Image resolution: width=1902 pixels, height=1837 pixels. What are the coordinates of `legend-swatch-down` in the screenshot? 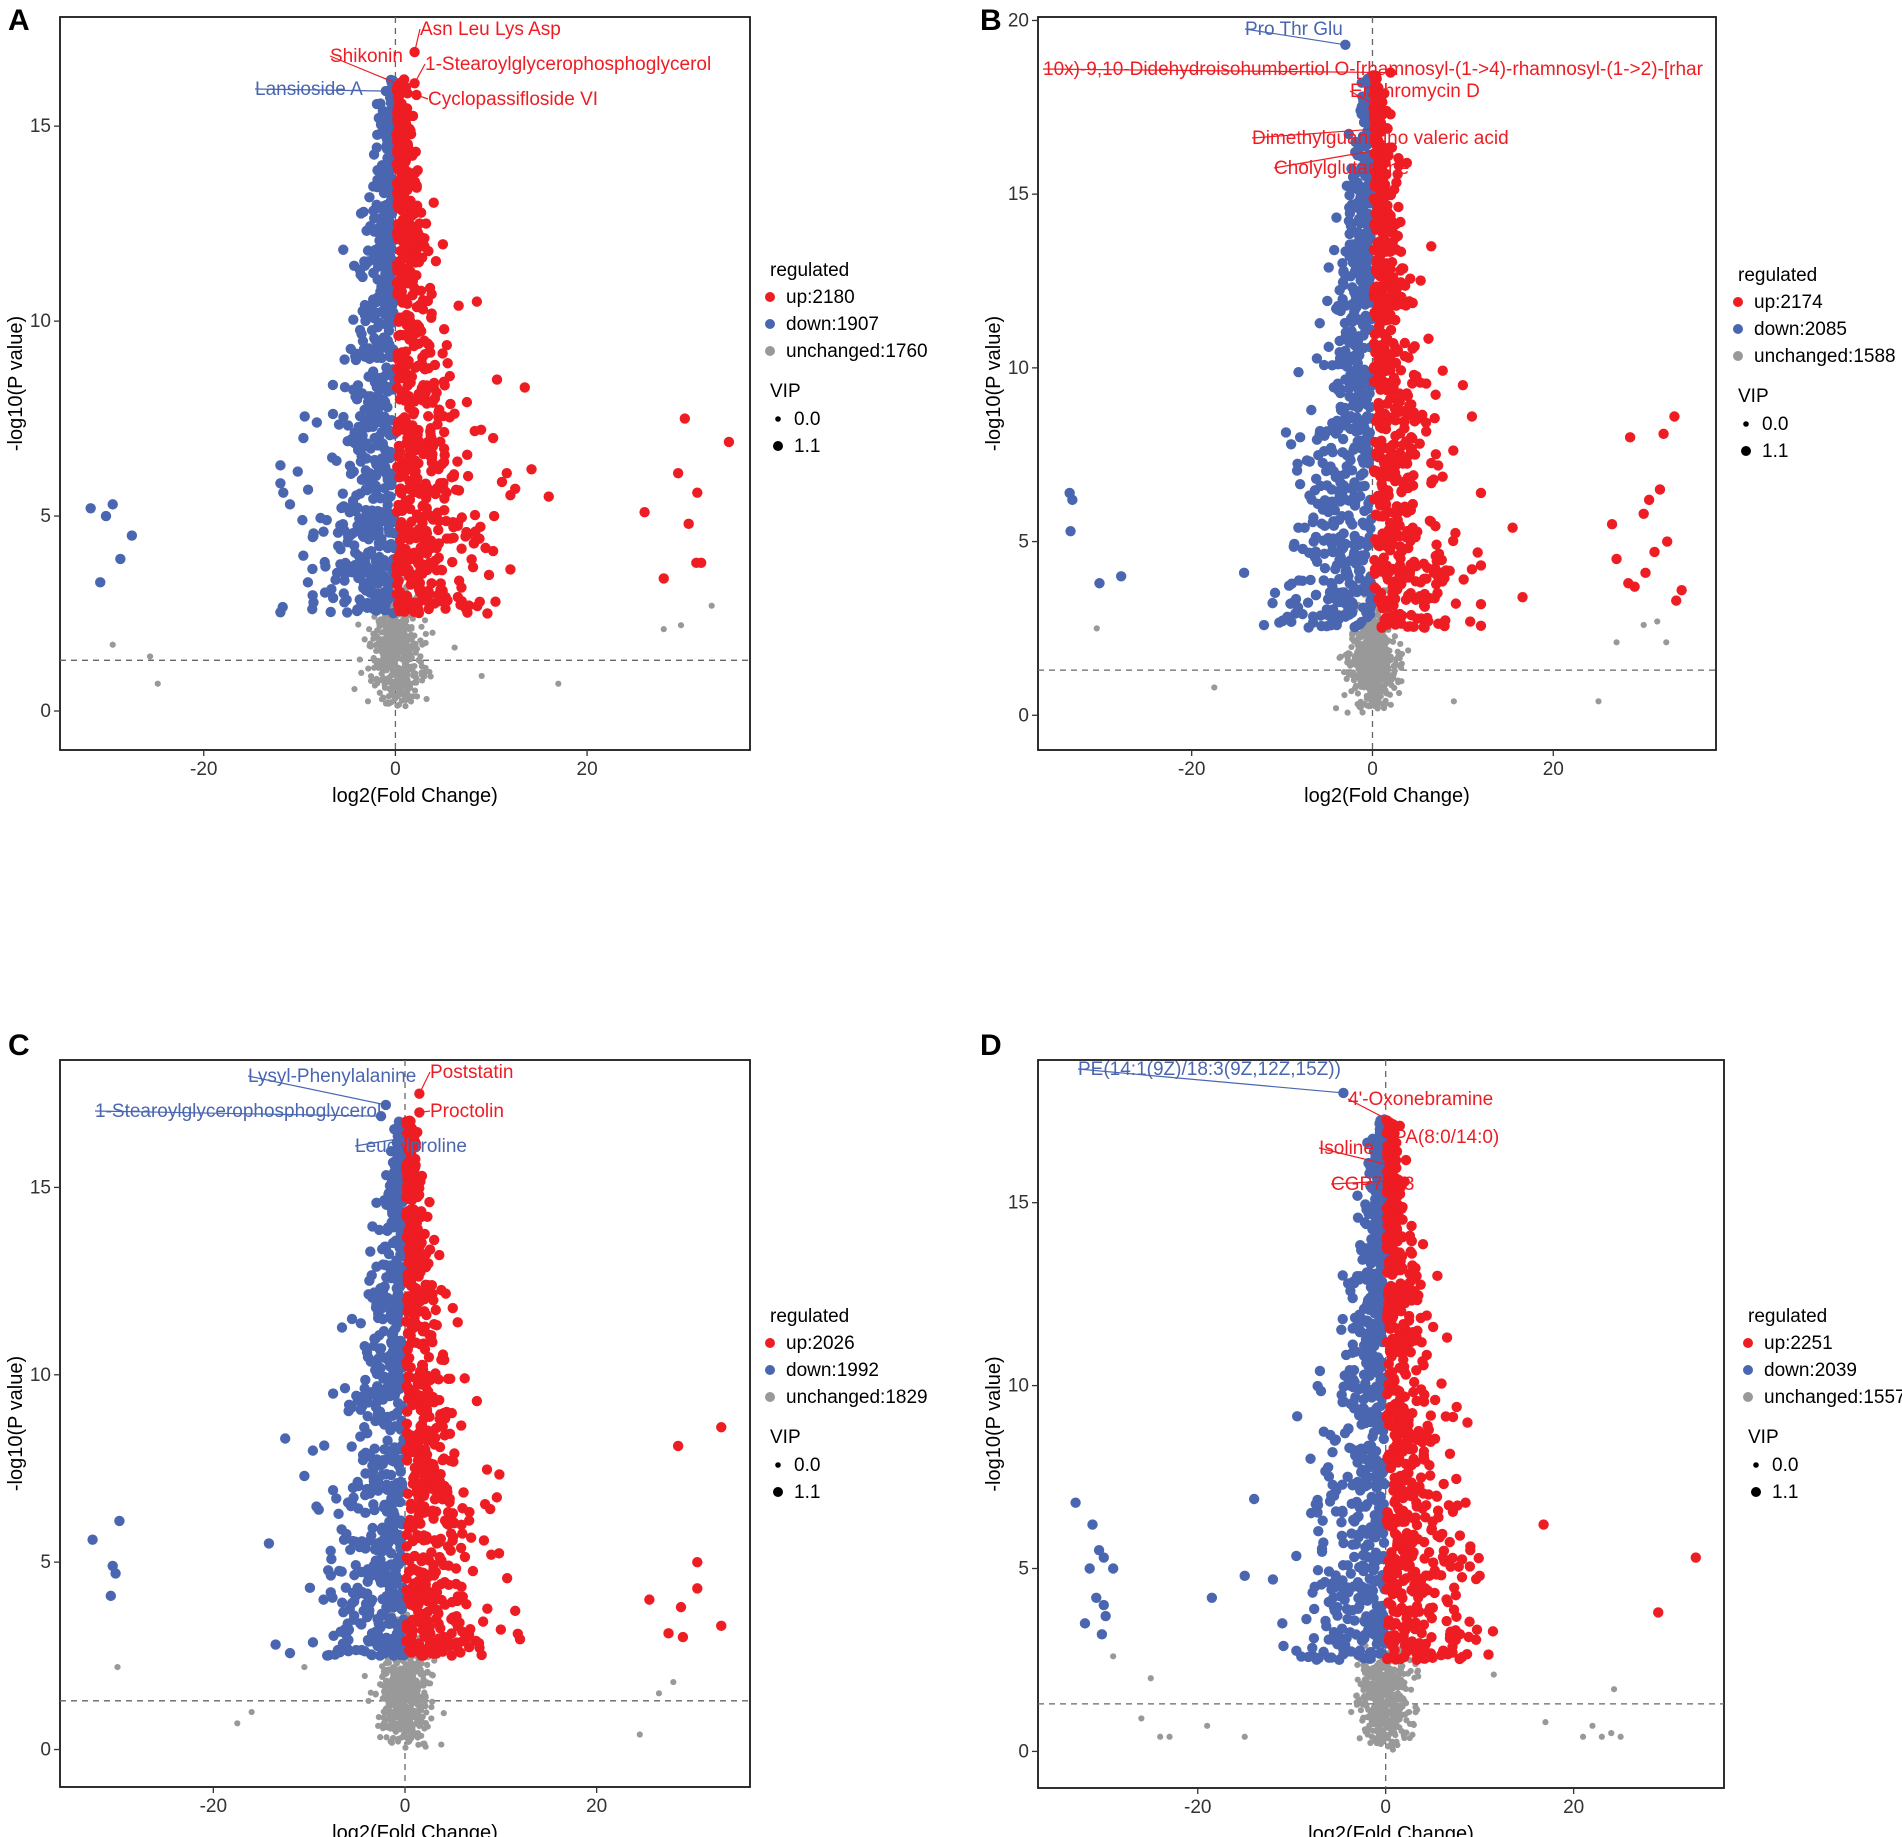 It's located at (770, 324).